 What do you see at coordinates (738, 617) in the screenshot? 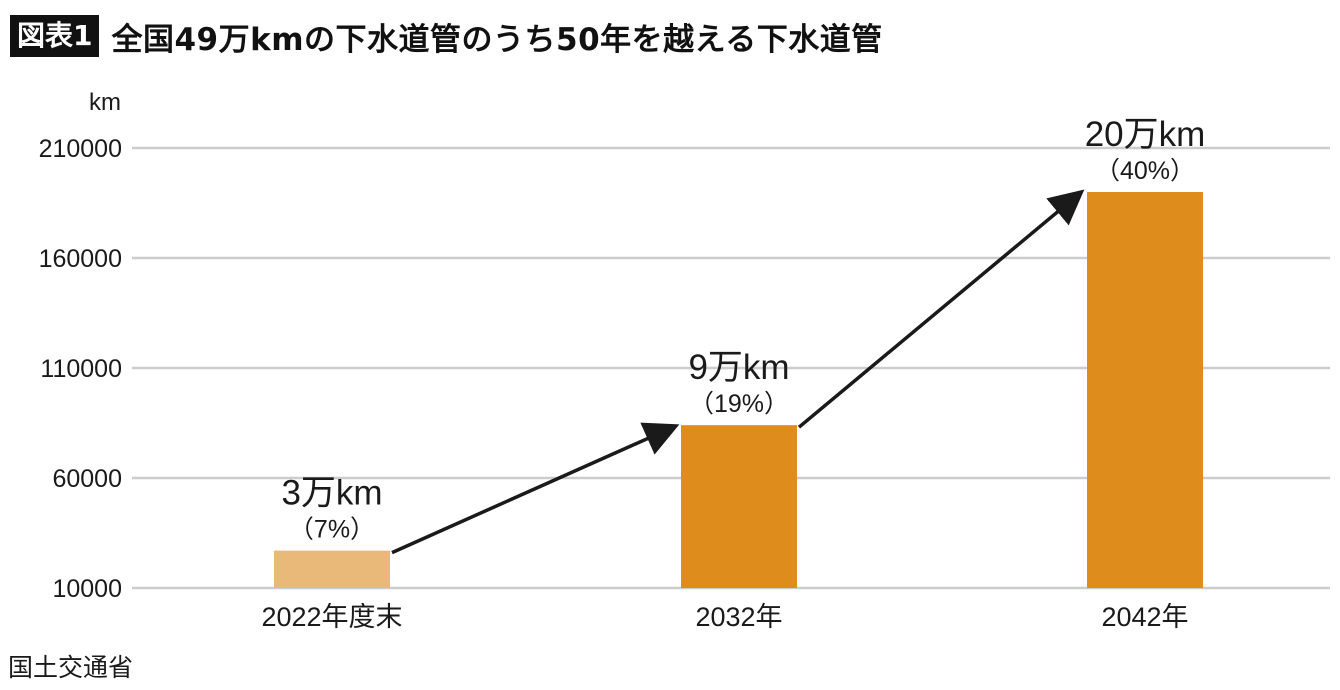
I see `x-tick-label: 2032年` at bounding box center [738, 617].